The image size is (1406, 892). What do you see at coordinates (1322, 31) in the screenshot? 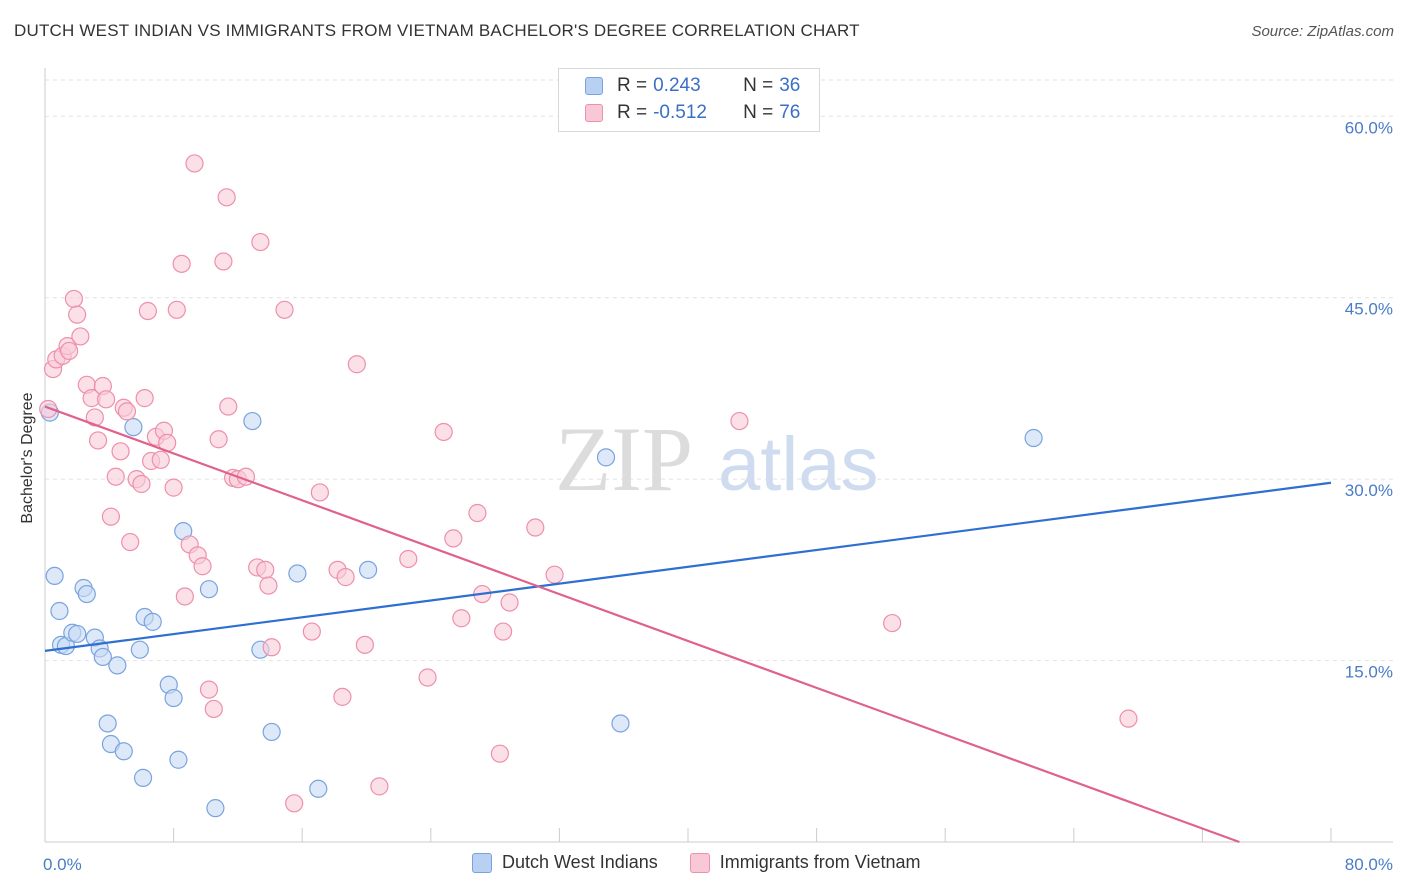
I see `chart-source: Source: ZipAtlas.com` at bounding box center [1322, 31].